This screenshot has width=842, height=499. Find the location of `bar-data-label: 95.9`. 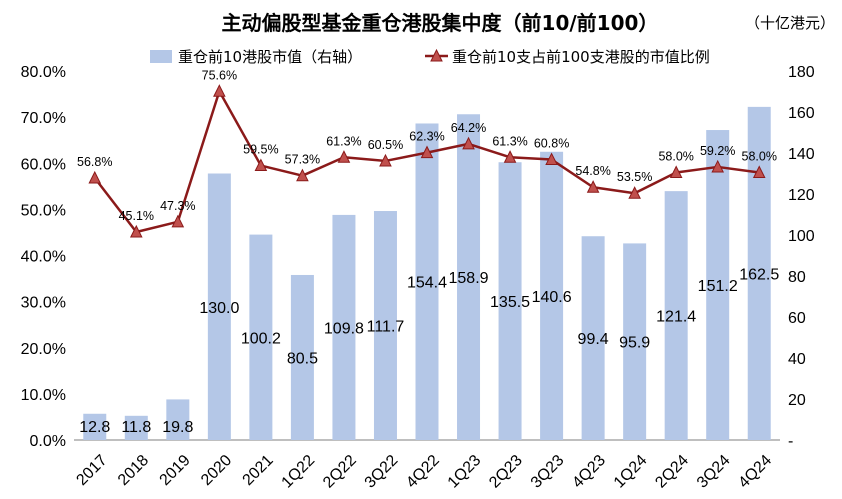

bar-data-label: 95.9 is located at coordinates (634, 343).